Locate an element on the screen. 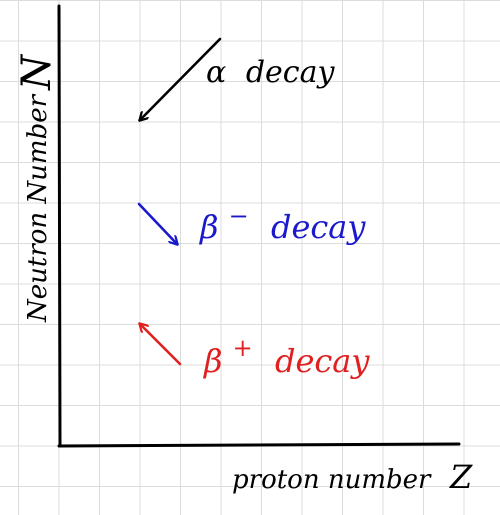 This screenshot has width=500, height=515. x-axis-symbol: Z is located at coordinates (461, 477).